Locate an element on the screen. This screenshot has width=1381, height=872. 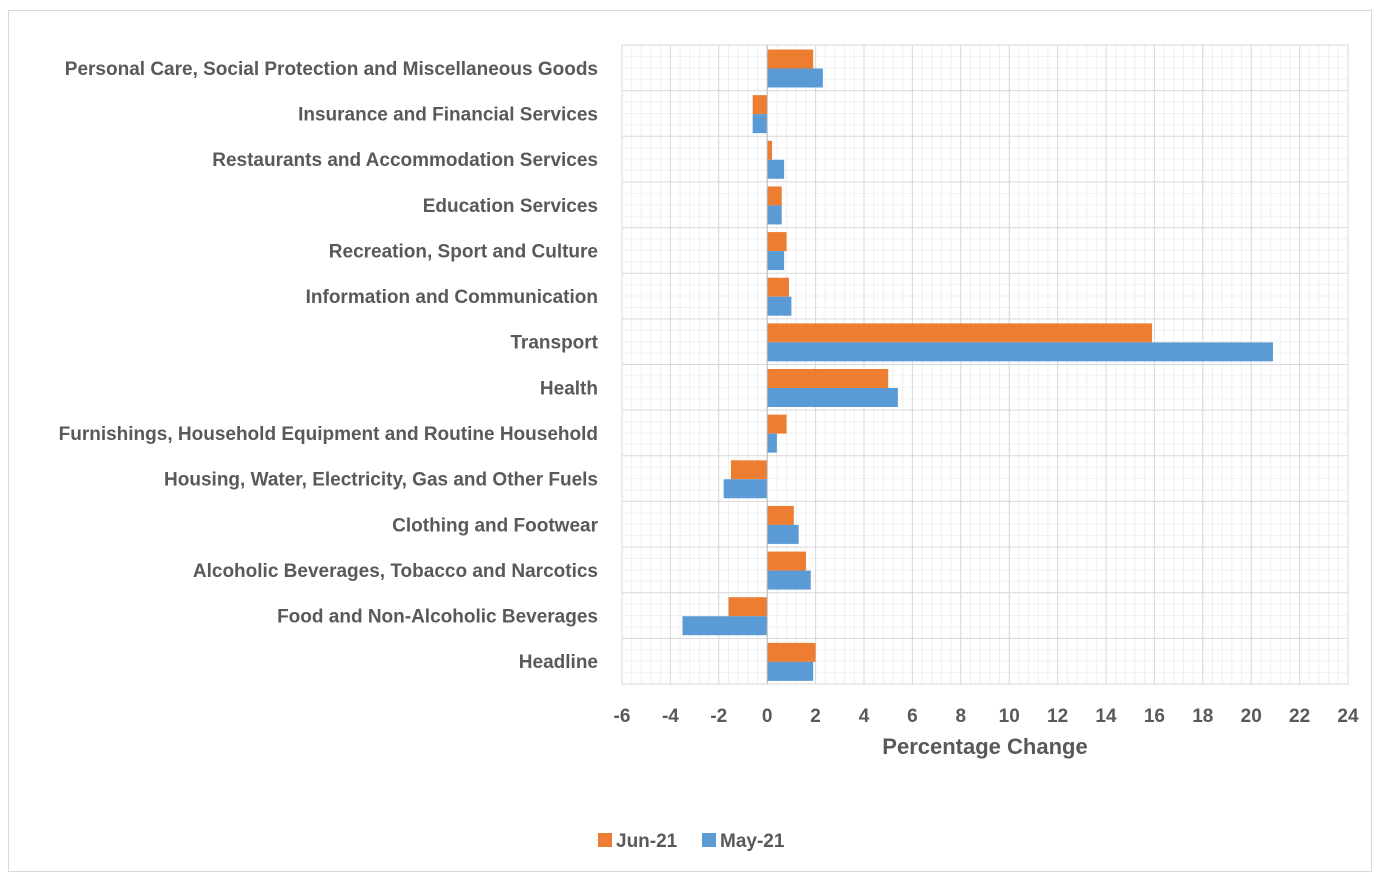
x-tick-label: 22 is located at coordinates (1299, 716).